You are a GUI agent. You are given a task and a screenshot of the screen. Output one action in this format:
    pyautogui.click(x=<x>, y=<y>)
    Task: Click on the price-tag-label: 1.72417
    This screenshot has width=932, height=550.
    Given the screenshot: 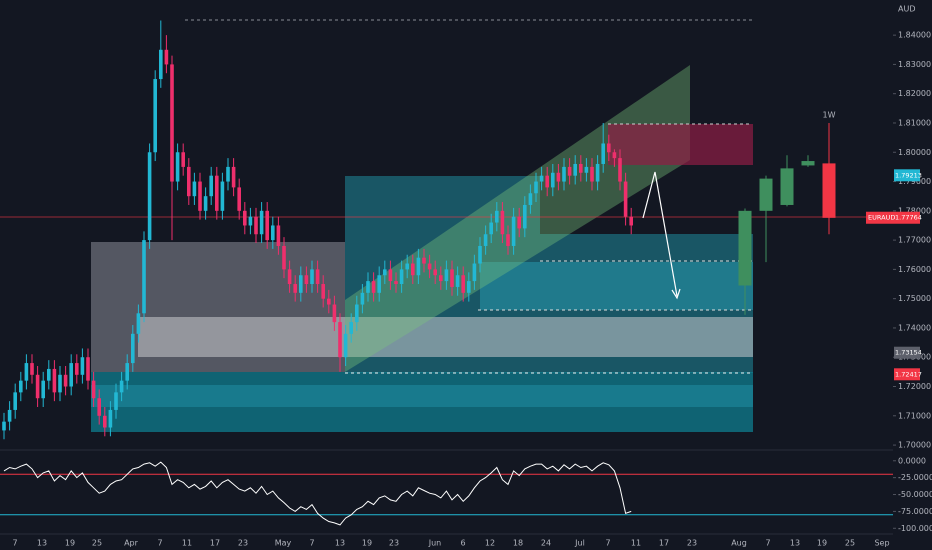 What is the action you would take?
    pyautogui.click(x=908, y=374)
    